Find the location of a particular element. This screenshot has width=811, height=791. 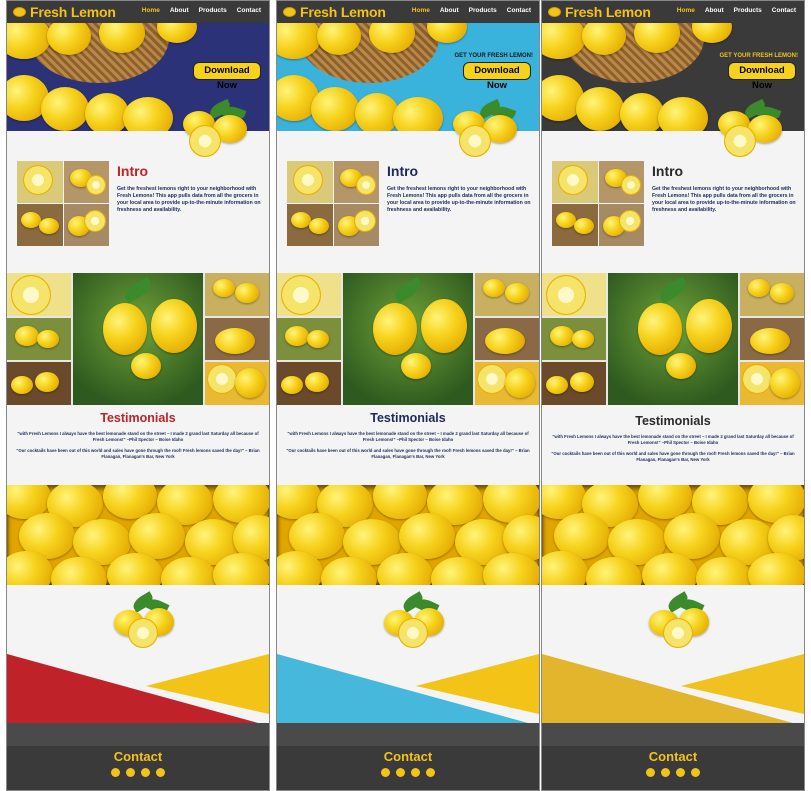

social-icons is located at coordinates (673, 772).